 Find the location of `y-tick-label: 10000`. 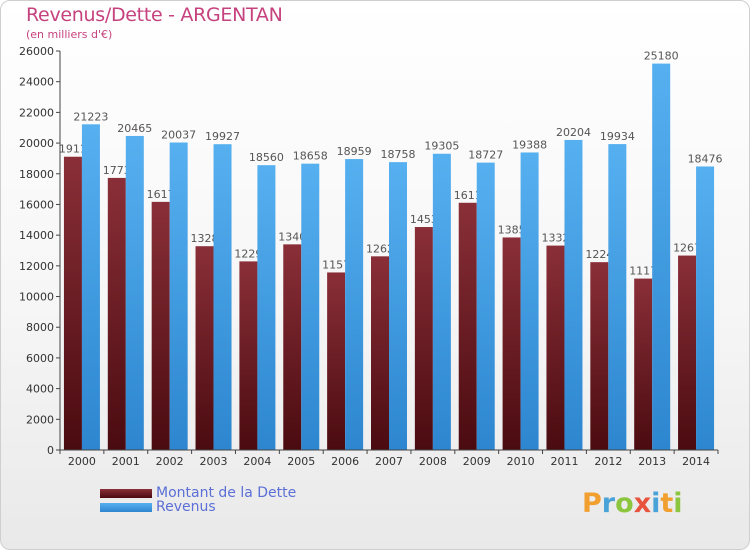

y-tick-label: 10000 is located at coordinates (36, 297).